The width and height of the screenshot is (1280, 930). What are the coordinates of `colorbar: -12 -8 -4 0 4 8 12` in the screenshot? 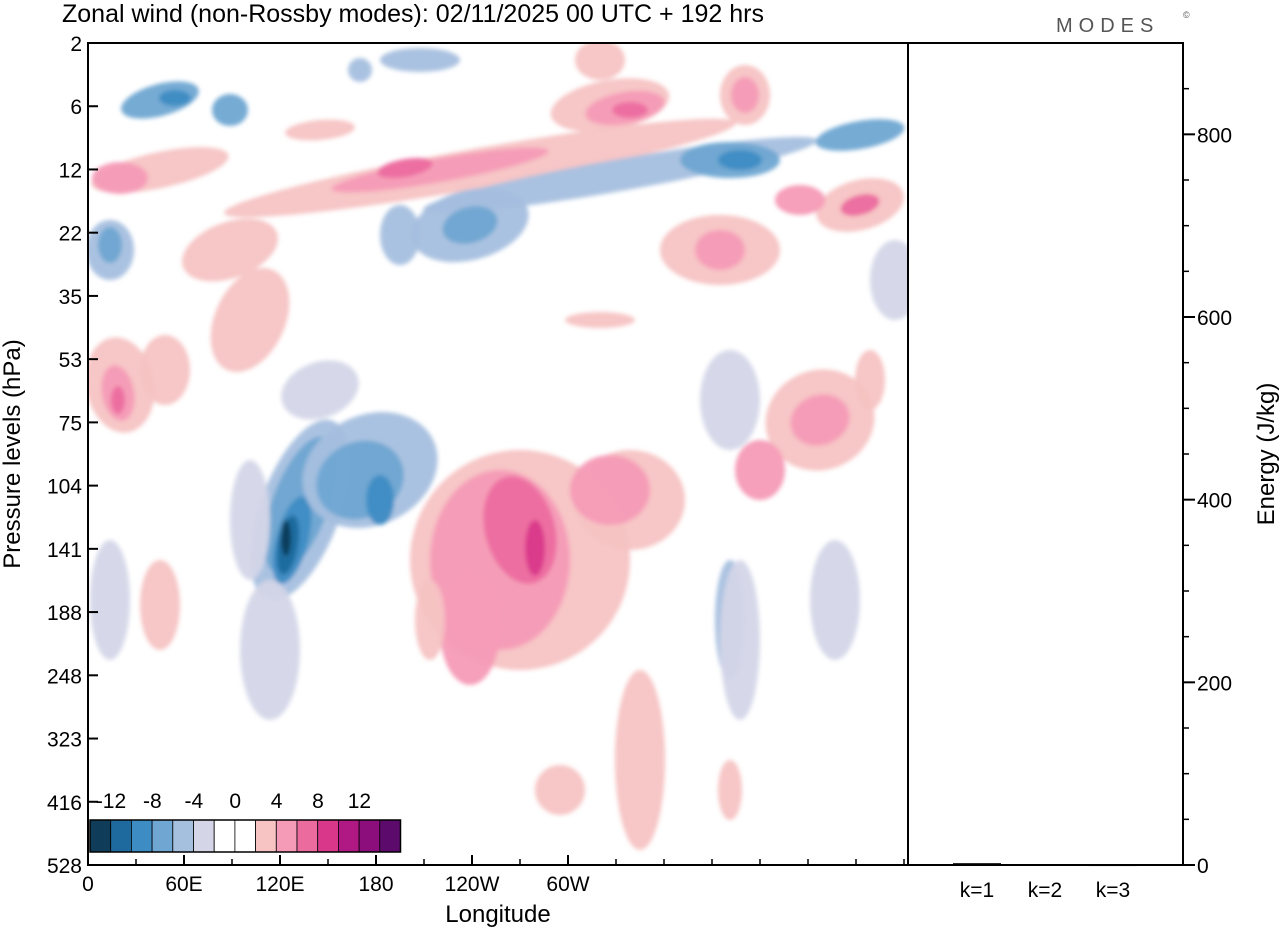 It's located at (245, 821).